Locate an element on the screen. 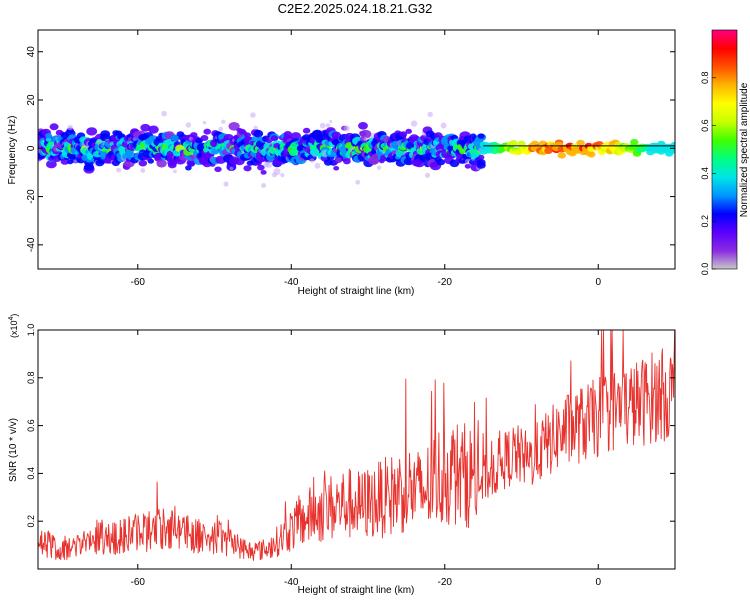  page-title: C2E2.2025.024.18.21.G32 is located at coordinates (355, 8).